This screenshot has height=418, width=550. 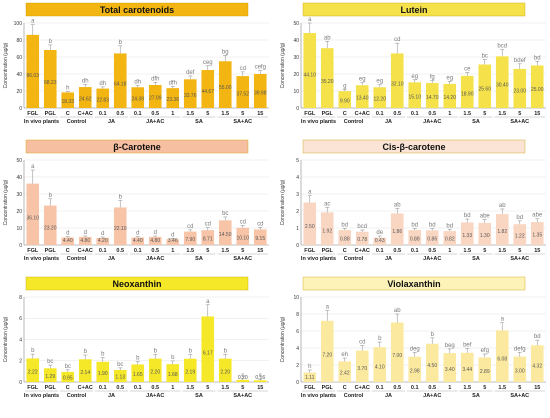 I want to click on data-label: 39.98, so click(x=260, y=94).